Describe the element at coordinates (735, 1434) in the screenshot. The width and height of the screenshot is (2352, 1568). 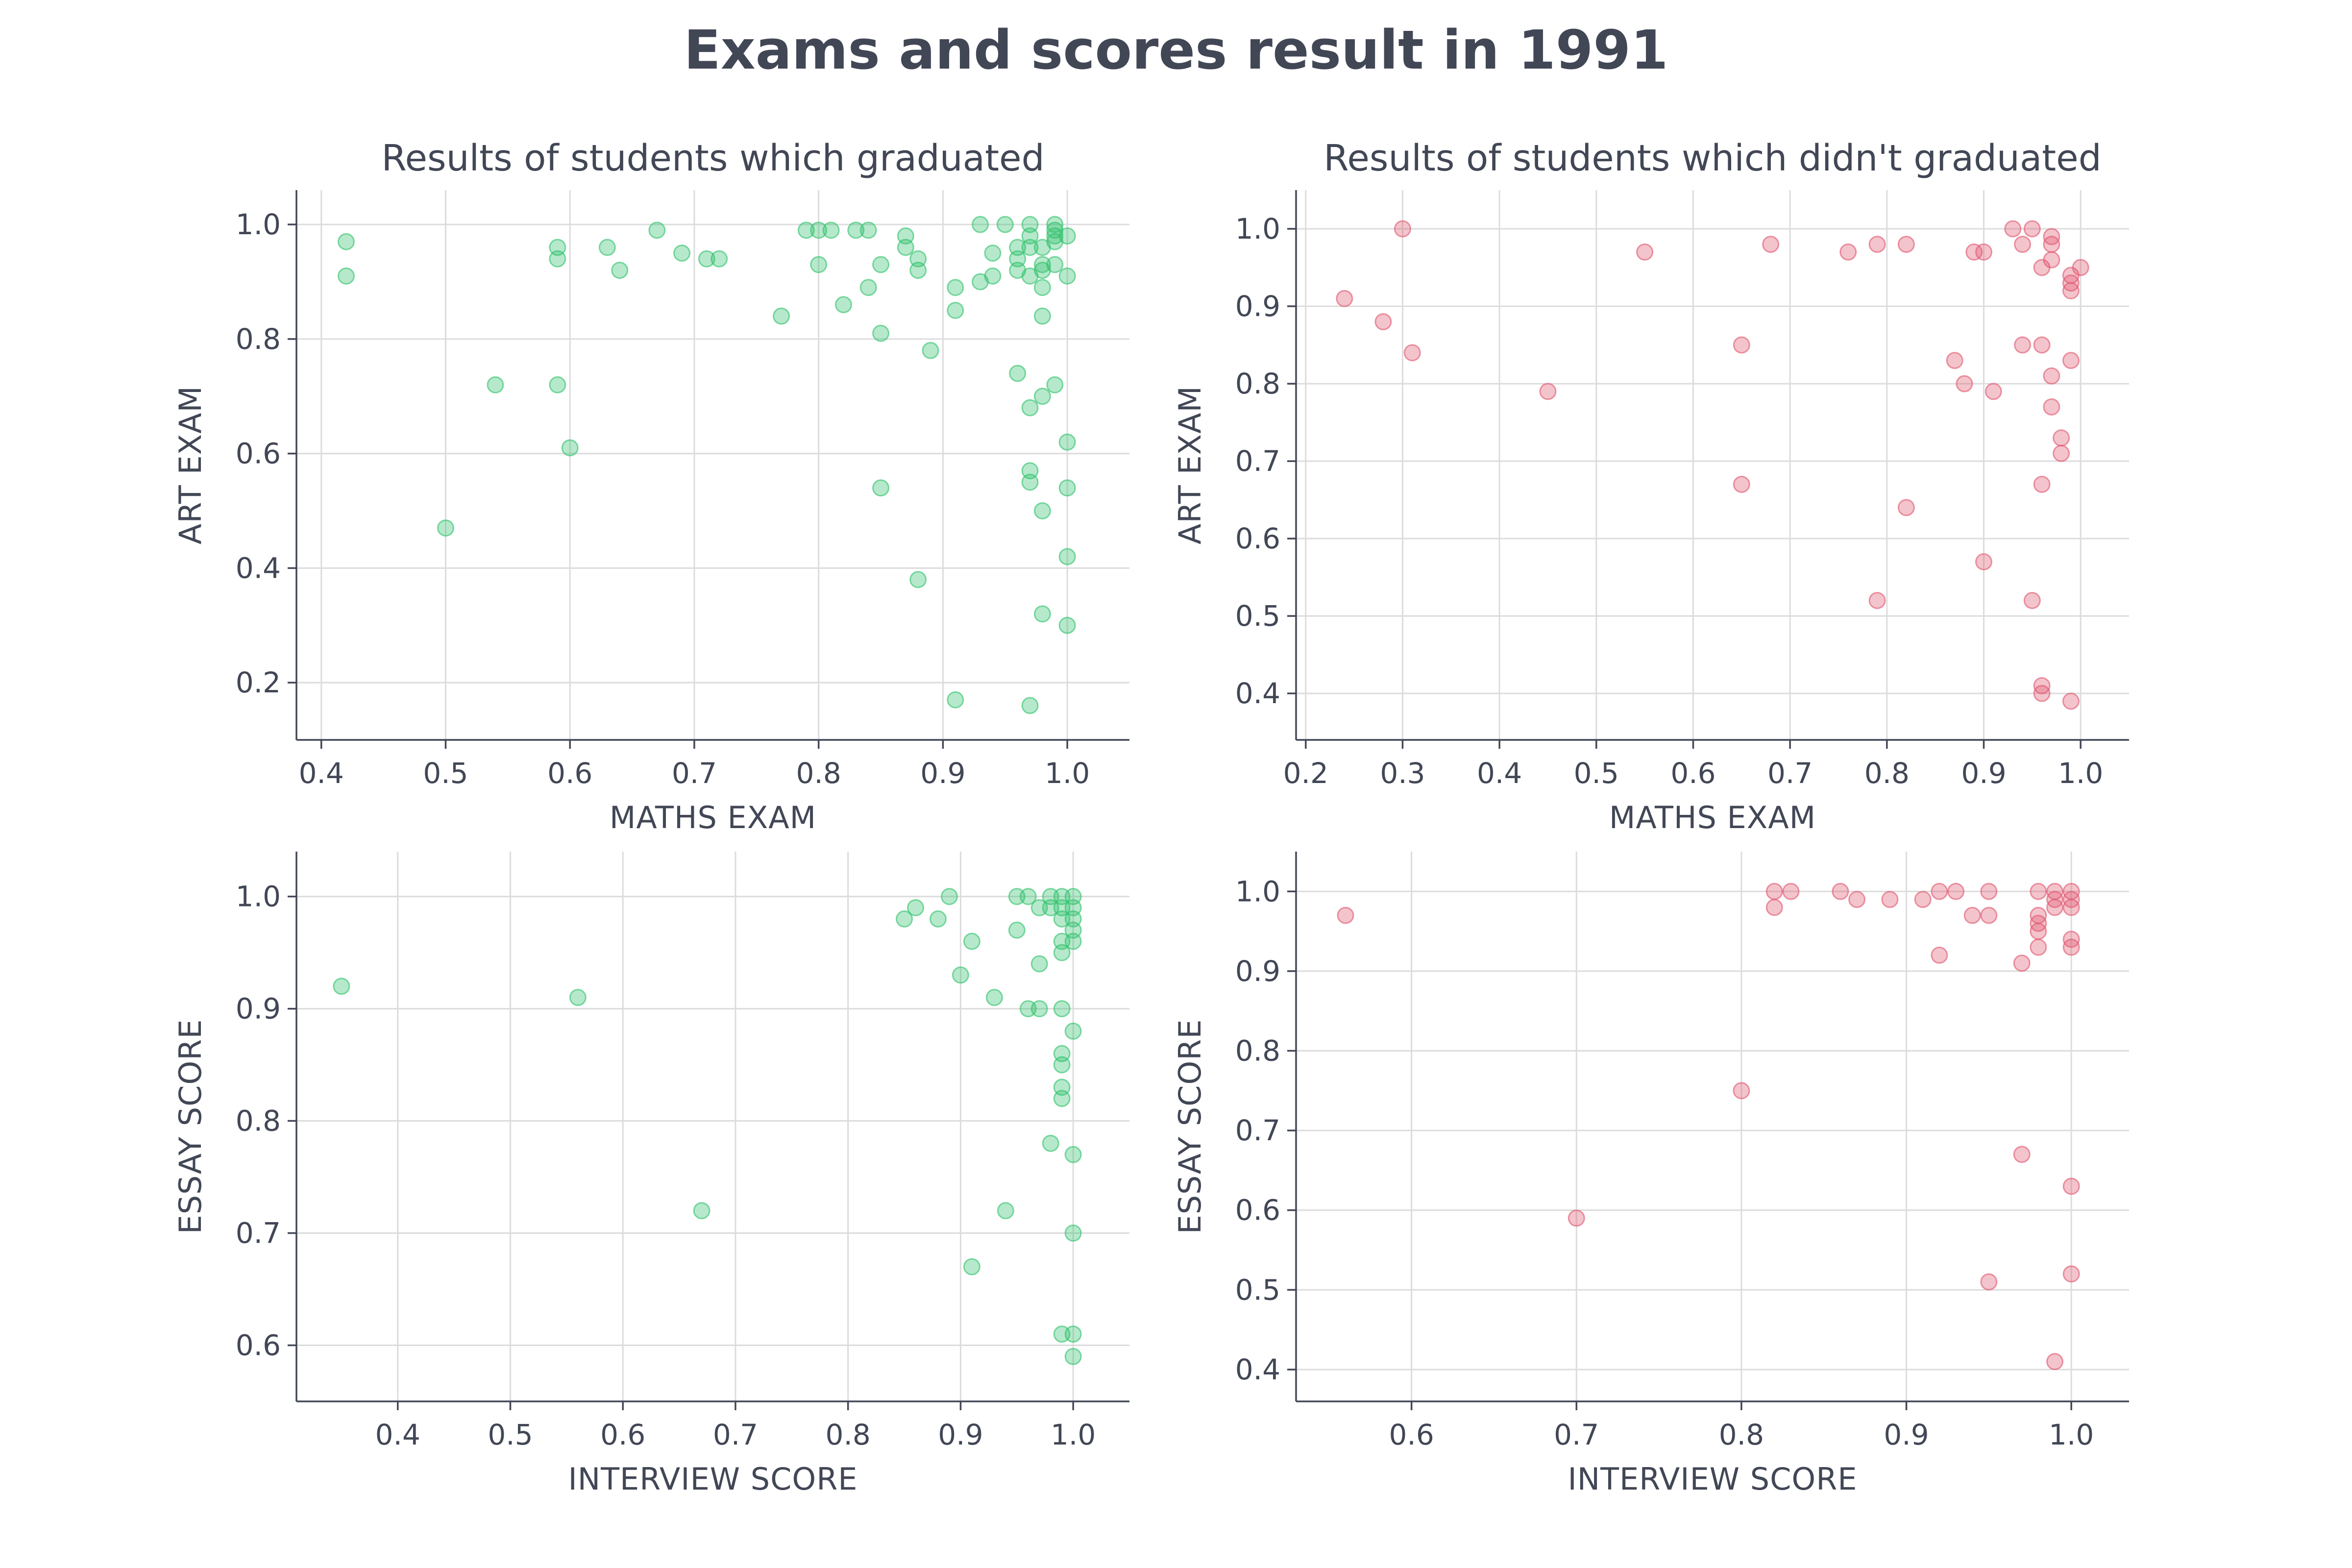
I see `x-tick-label: 0.7` at that location.